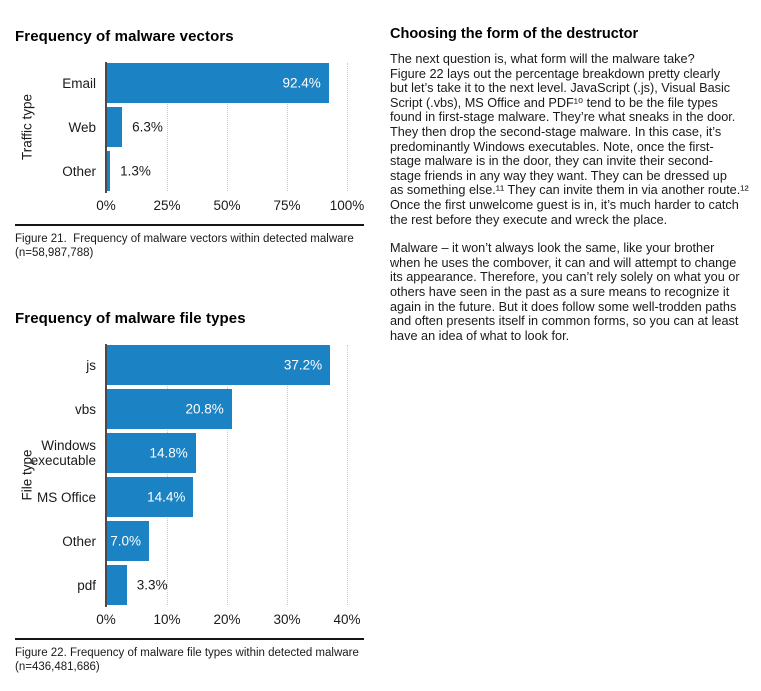 The height and width of the screenshot is (691, 761). I want to click on x-tick-label: 40%, so click(347, 619).